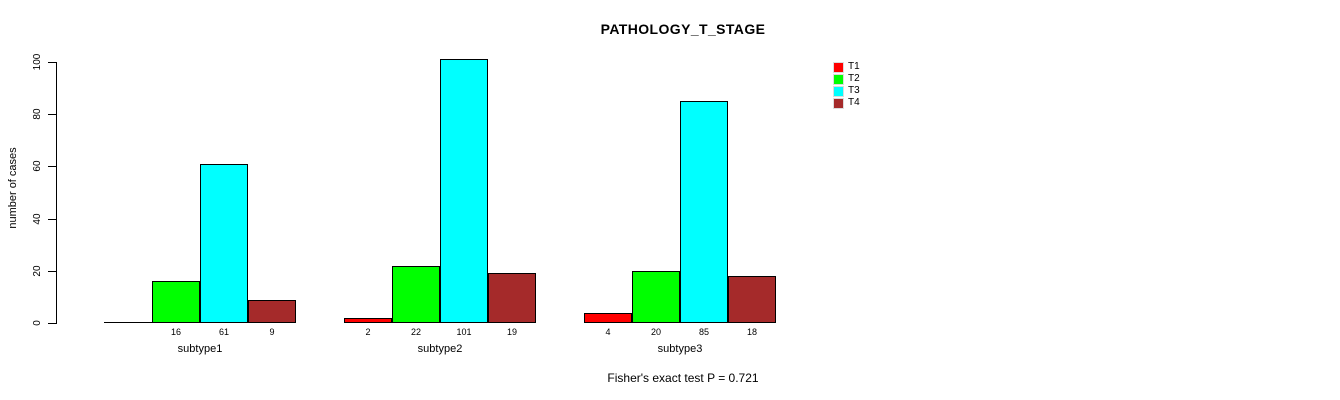  What do you see at coordinates (655, 332) in the screenshot?
I see `bar-value-label: 20` at bounding box center [655, 332].